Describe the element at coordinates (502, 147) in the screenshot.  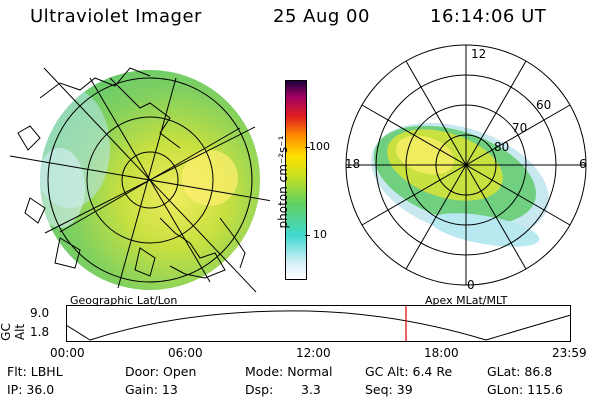
I see `mlat-label-80: 80` at that location.